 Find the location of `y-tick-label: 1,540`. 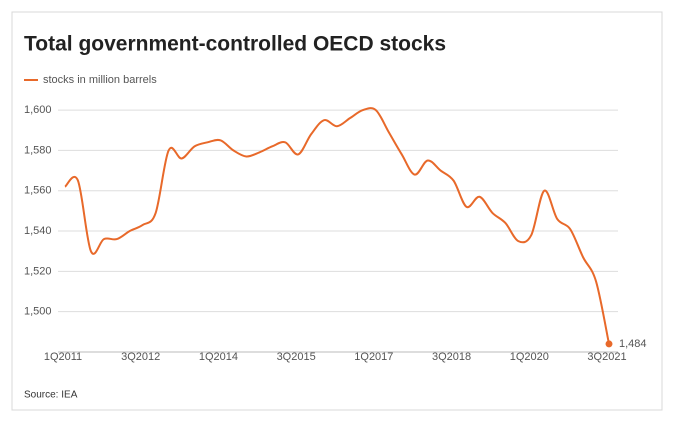

y-tick-label: 1,540 is located at coordinates (38, 231).